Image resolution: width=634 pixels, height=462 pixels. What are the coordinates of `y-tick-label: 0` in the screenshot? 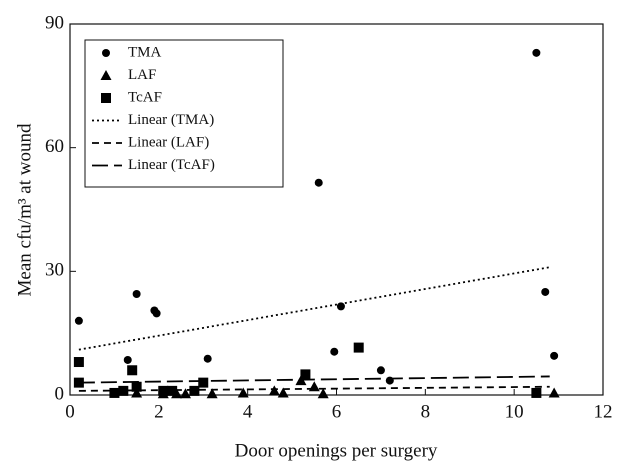 It's located at (60, 393).